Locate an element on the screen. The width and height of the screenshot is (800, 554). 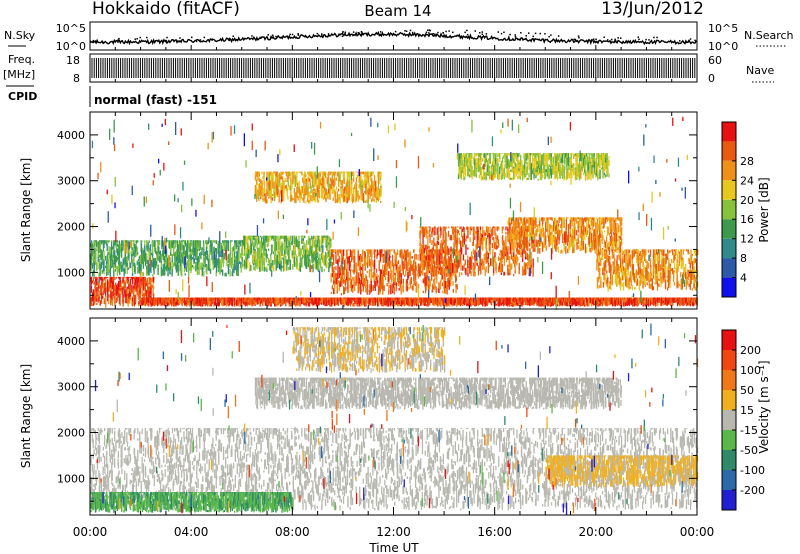
freq-left-tick-bottom: 8 is located at coordinates (76, 78).